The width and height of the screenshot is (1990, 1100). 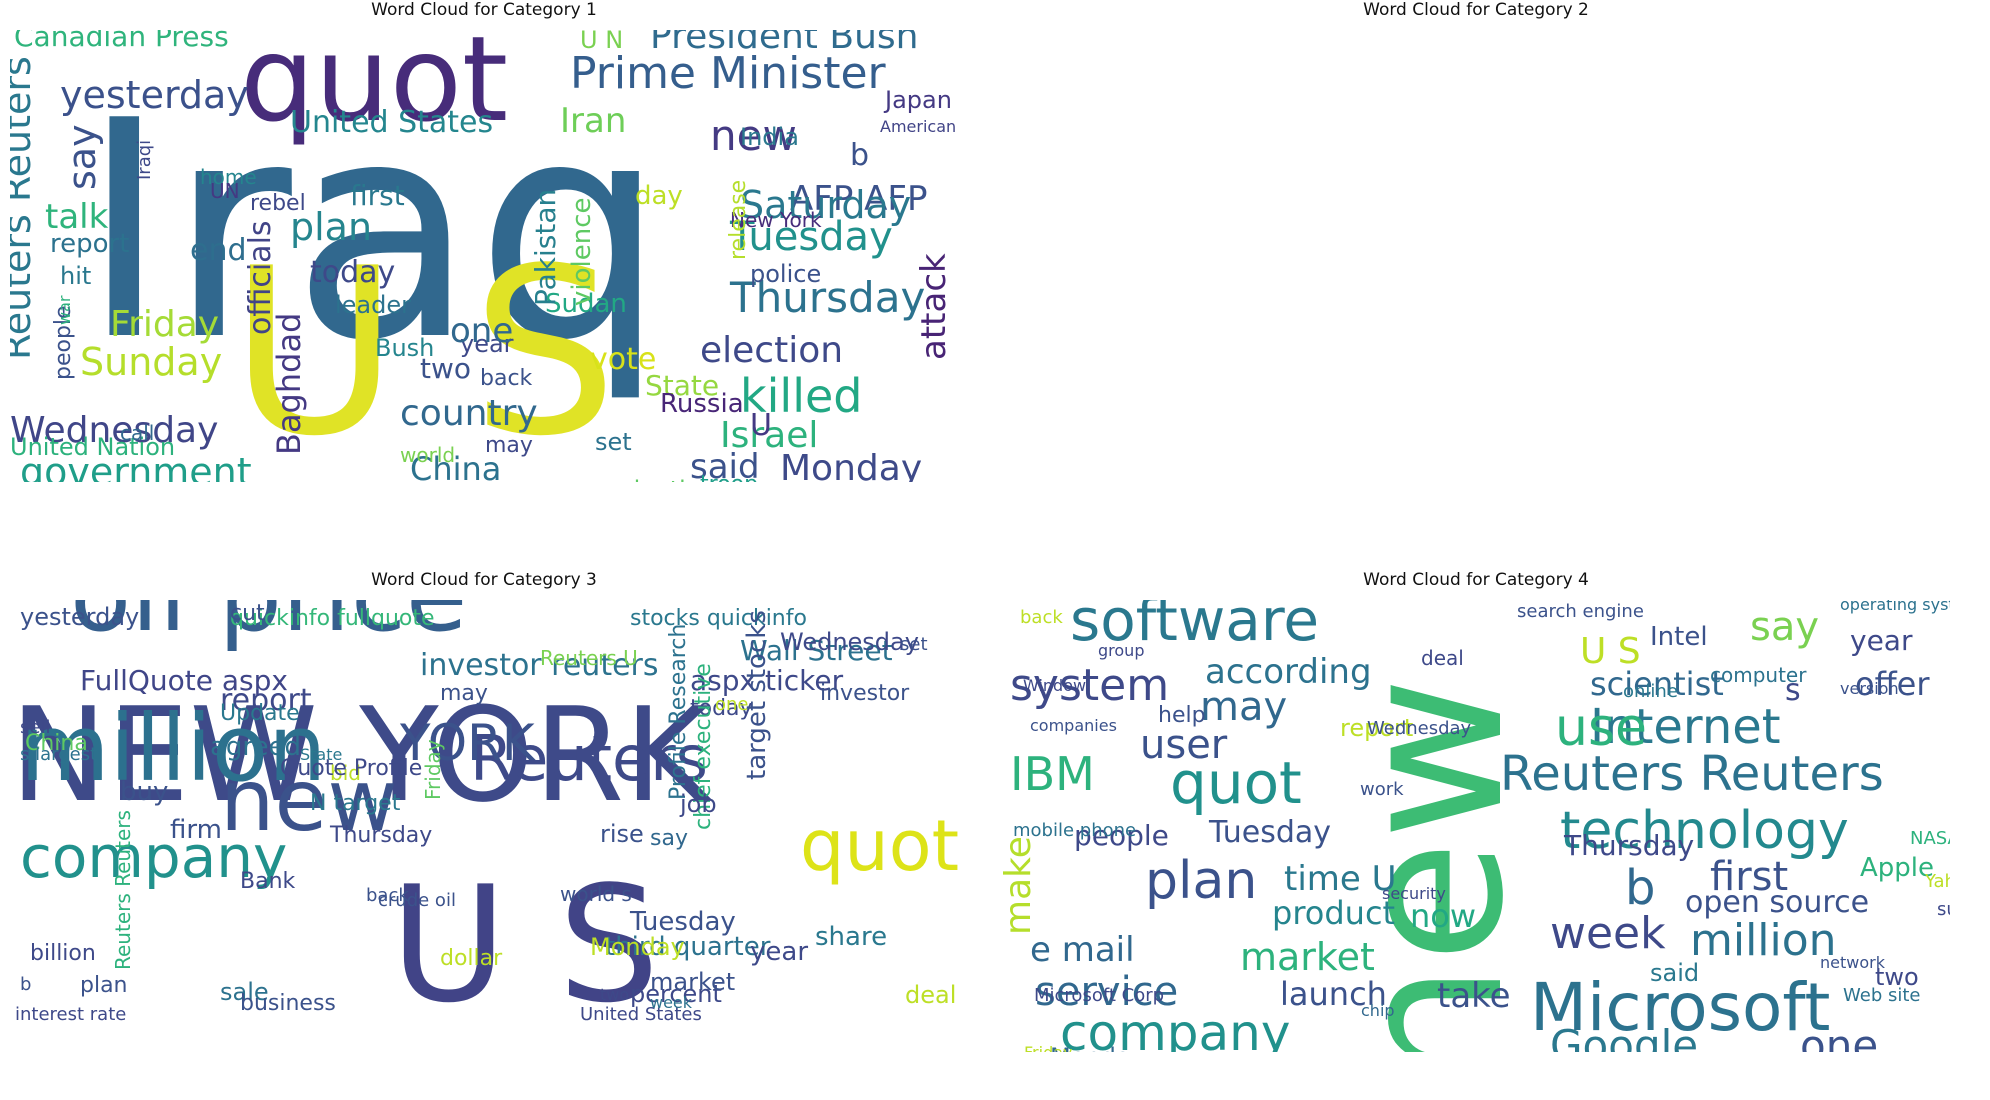 I want to click on word: offer, so click(x=1892, y=684).